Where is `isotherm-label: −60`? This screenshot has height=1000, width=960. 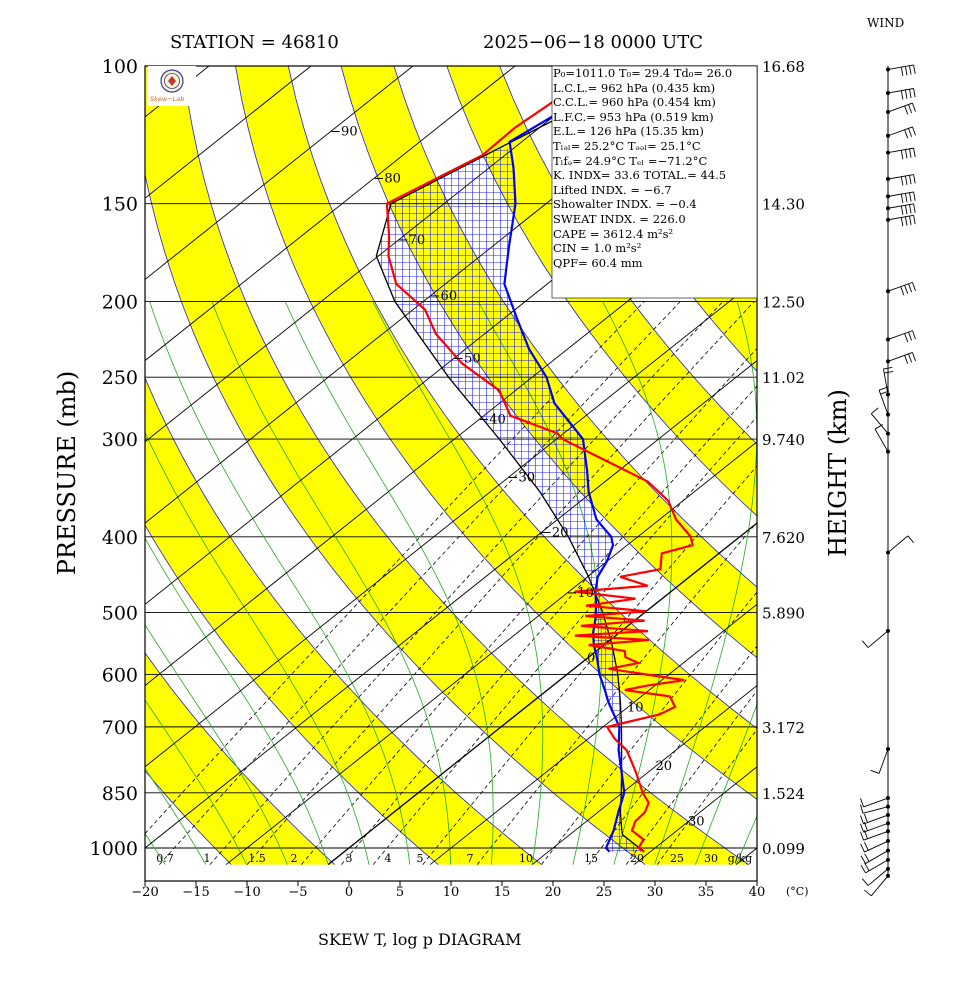
isotherm-label: −60 is located at coordinates (443, 296).